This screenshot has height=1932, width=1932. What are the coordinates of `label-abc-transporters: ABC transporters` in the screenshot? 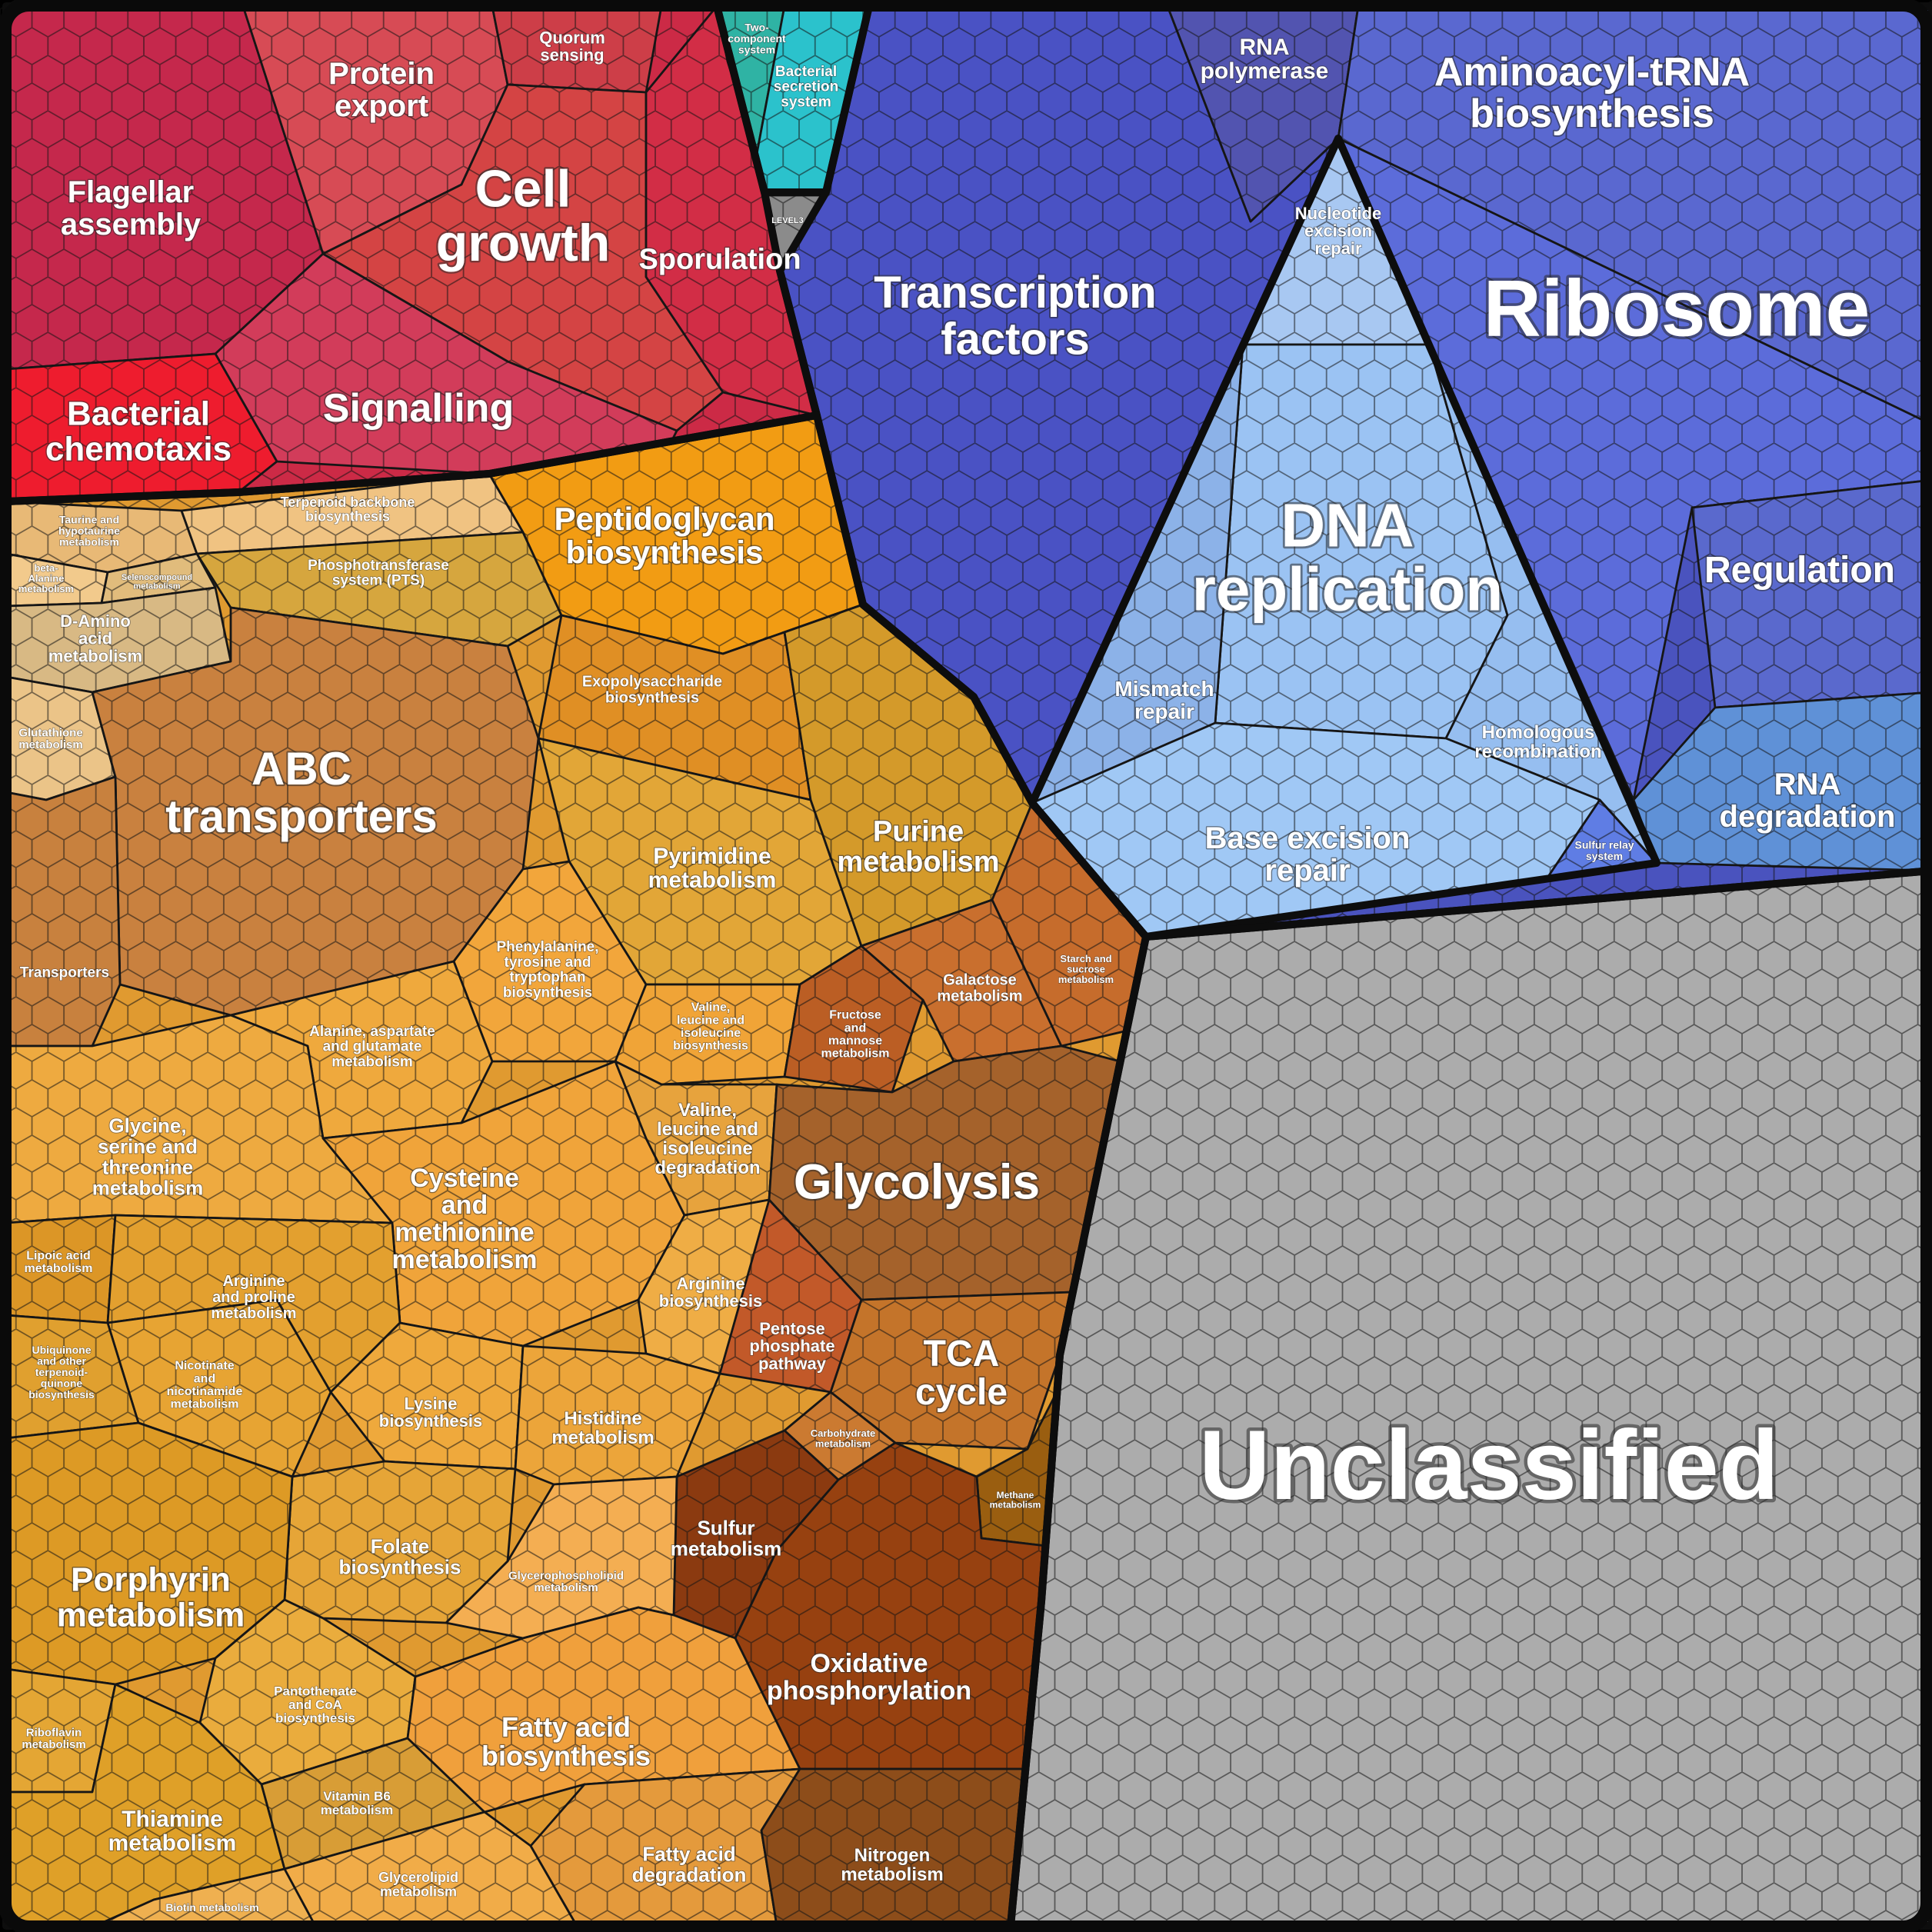 It's located at (301, 792).